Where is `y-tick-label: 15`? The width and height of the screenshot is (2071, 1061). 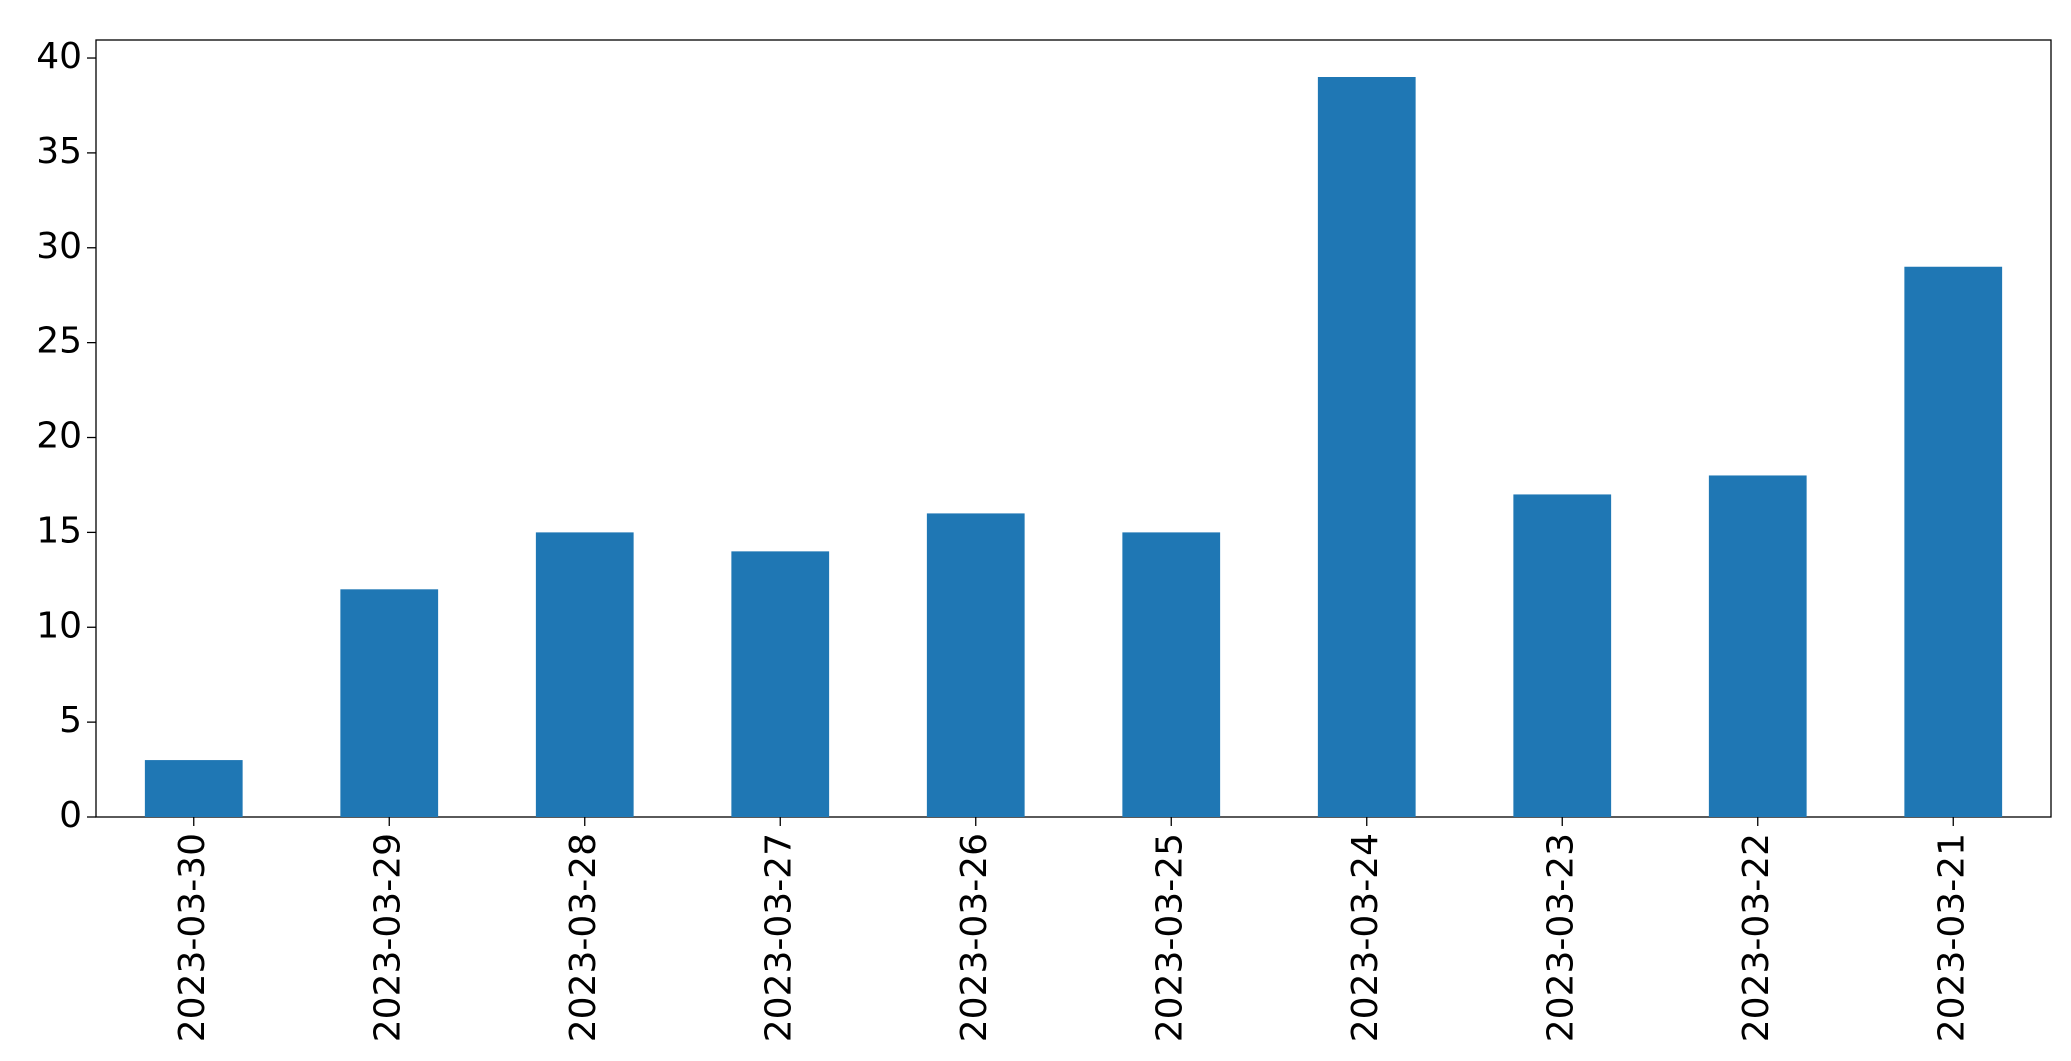 y-tick-label: 15 is located at coordinates (59, 530).